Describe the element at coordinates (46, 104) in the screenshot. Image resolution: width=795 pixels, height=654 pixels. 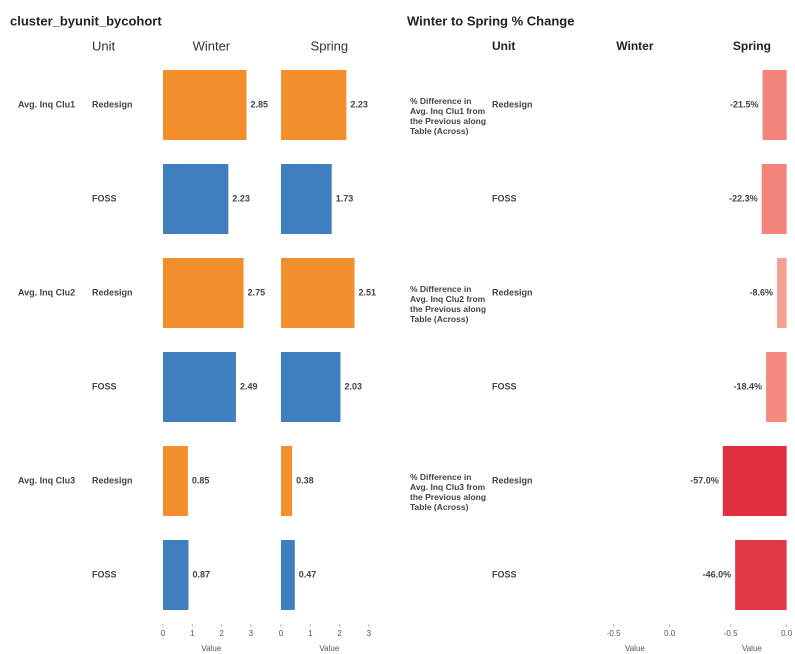
I see `group-label: Avg. Inq Clu1` at that location.